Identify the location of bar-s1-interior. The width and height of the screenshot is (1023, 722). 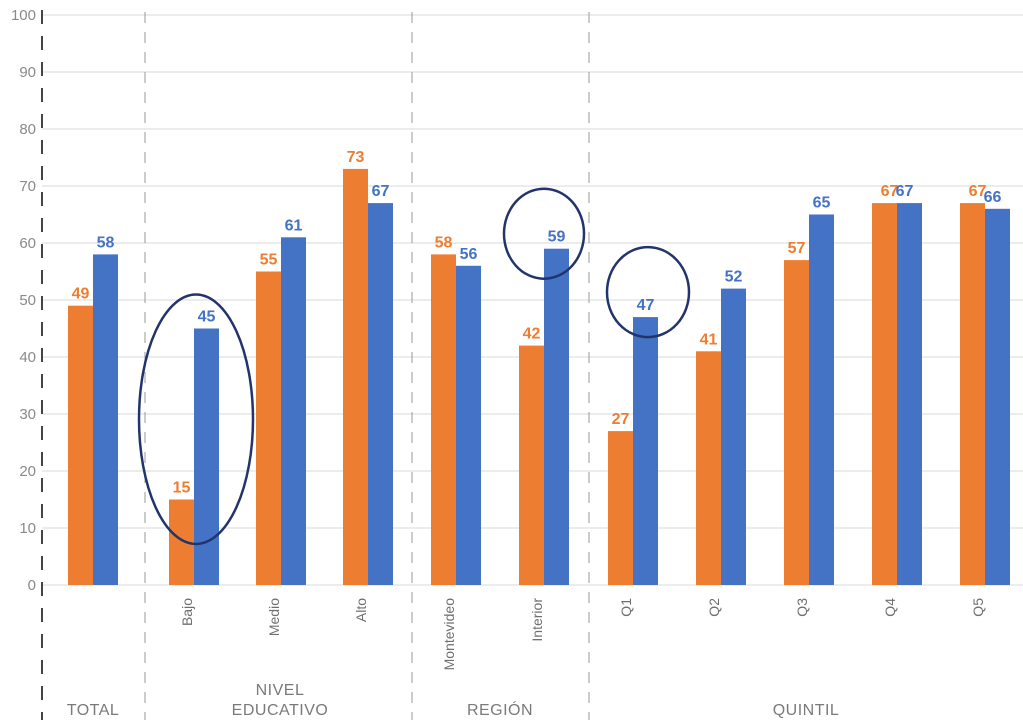
(531, 465).